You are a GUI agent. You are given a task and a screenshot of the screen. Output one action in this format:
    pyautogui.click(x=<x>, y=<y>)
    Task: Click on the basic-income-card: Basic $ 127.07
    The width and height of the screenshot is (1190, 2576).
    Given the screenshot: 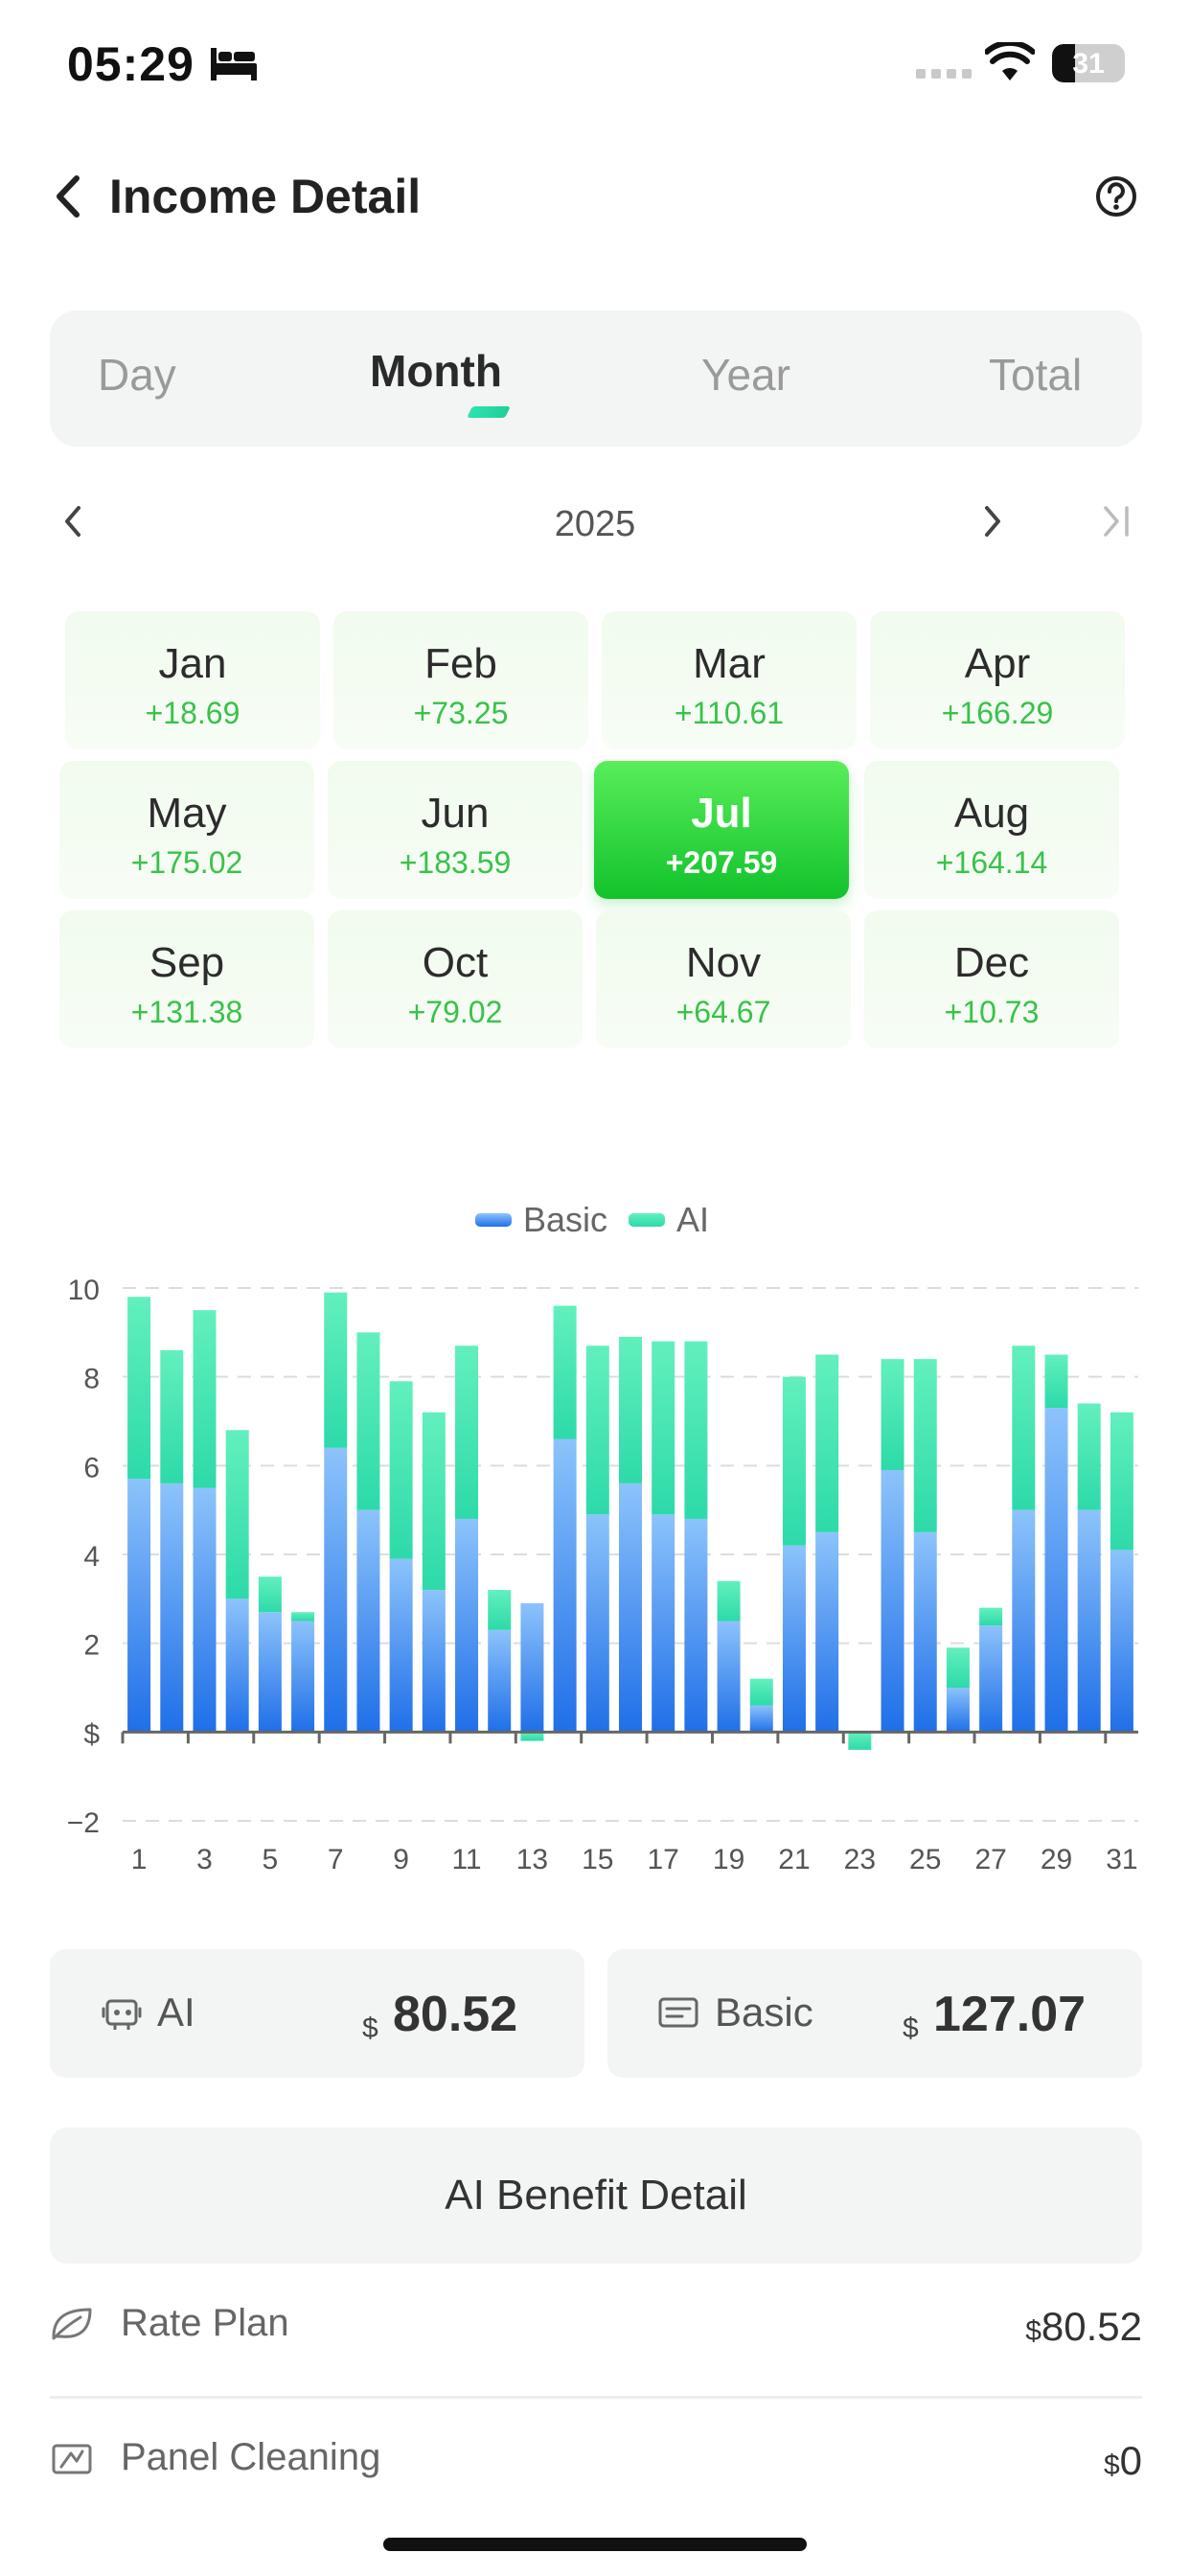 What is the action you would take?
    pyautogui.click(x=874, y=2013)
    